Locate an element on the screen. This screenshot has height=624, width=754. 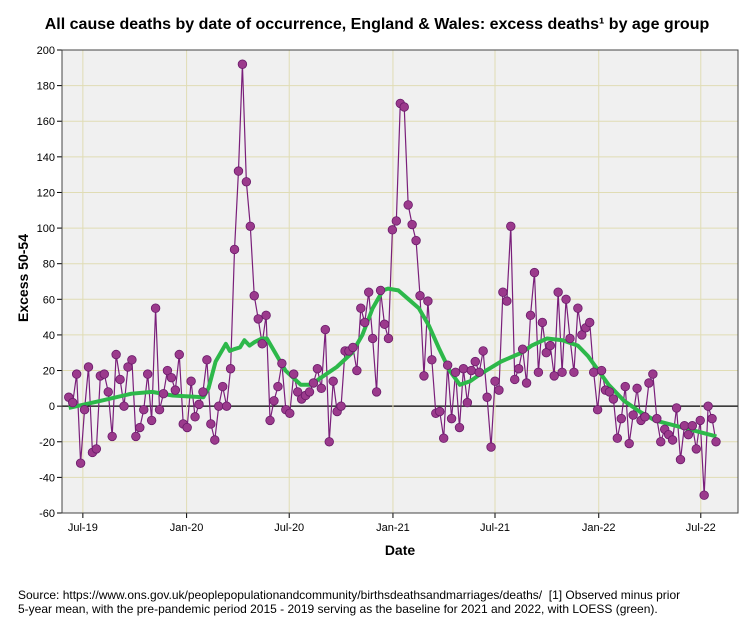
x-axis-label: Date is located at coordinates (400, 550).